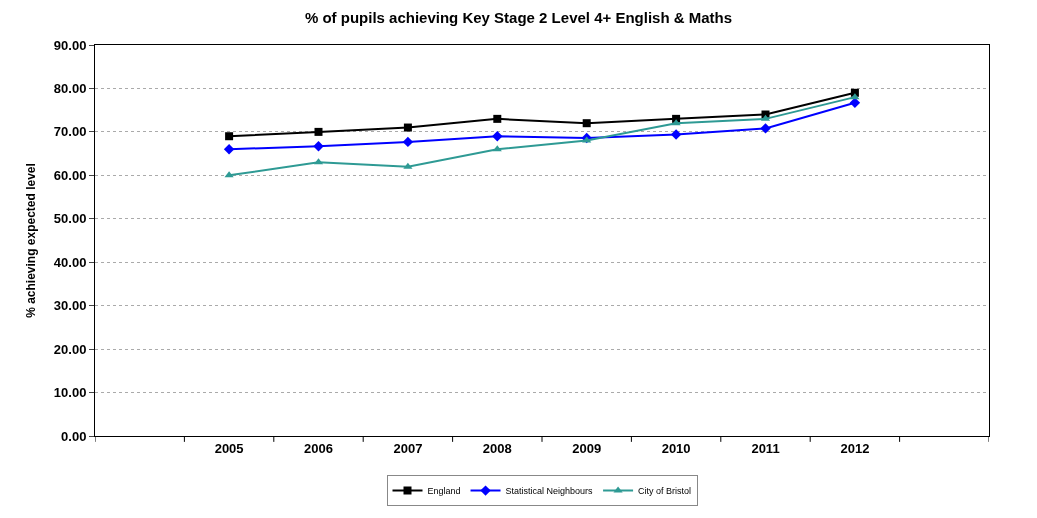 The width and height of the screenshot is (1037, 518). What do you see at coordinates (70, 262) in the screenshot?
I see `y-tick-label: 40.00` at bounding box center [70, 262].